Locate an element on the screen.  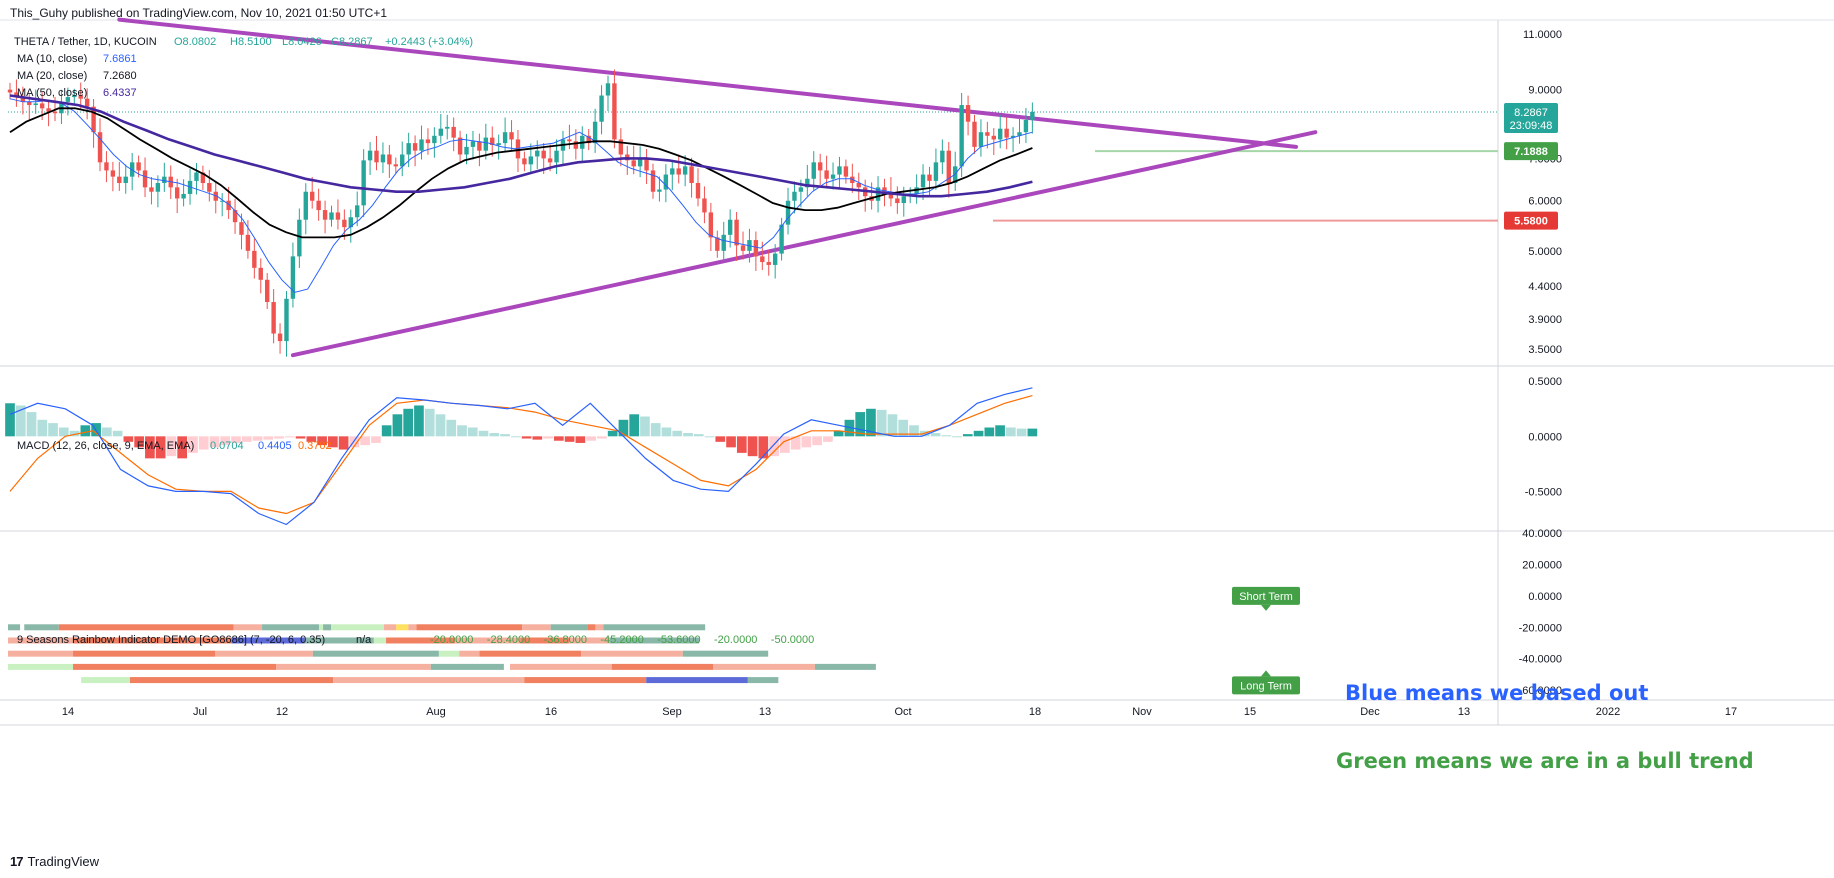
annotation-green: Green means we are in a bull trend is located at coordinates (1545, 761).